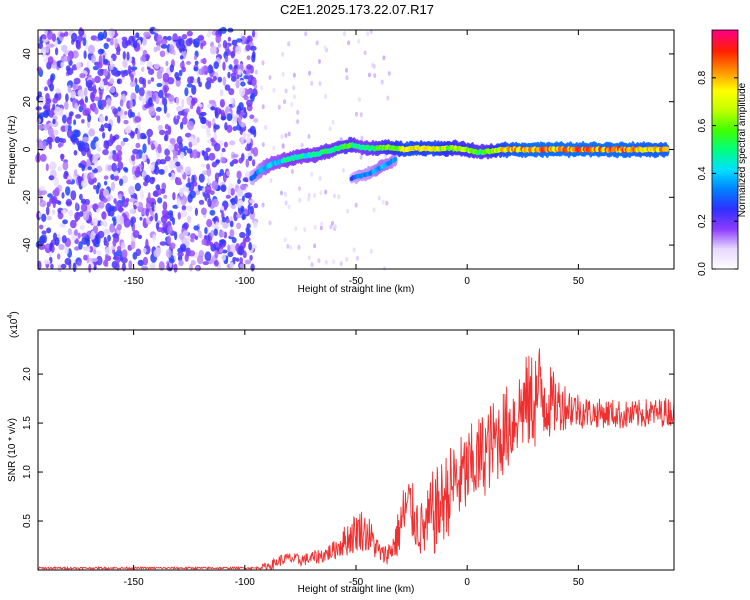 The height and width of the screenshot is (600, 750). I want to click on snr-multiplier-base: (x10, so click(14, 328).